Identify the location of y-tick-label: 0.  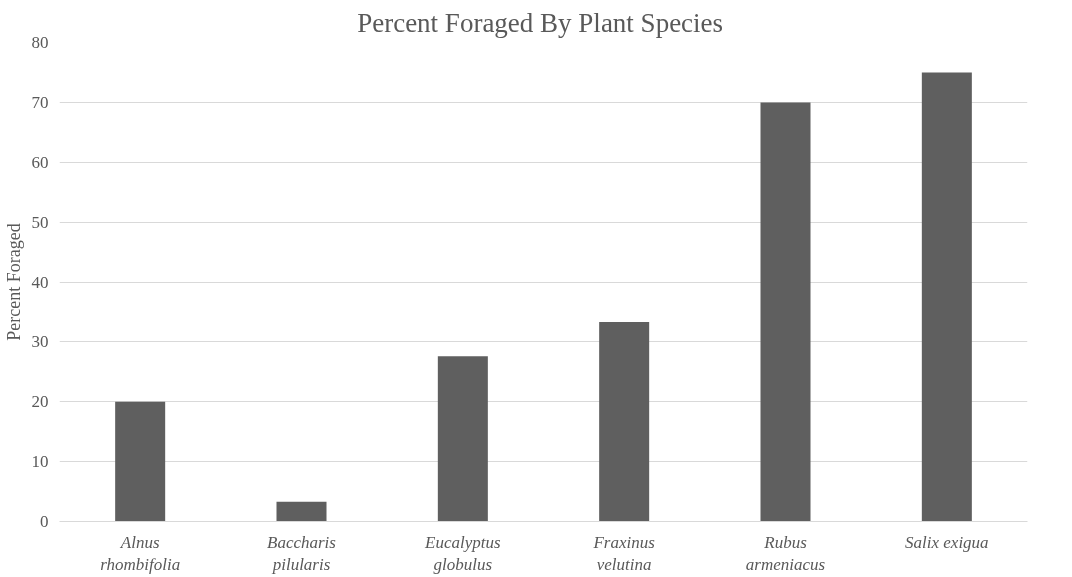
(44, 521).